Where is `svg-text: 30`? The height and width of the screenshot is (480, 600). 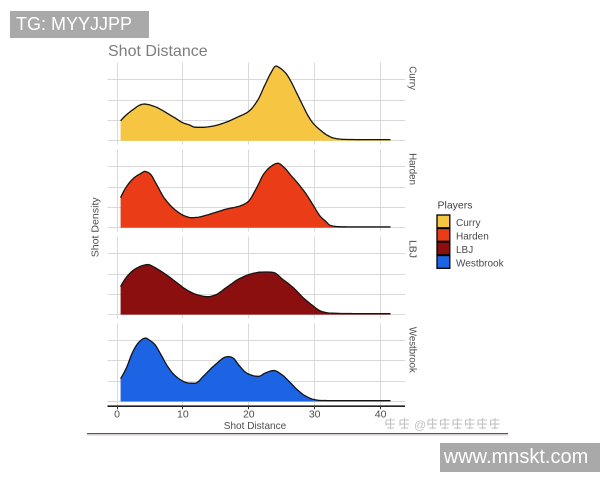 svg-text: 30 is located at coordinates (315, 414).